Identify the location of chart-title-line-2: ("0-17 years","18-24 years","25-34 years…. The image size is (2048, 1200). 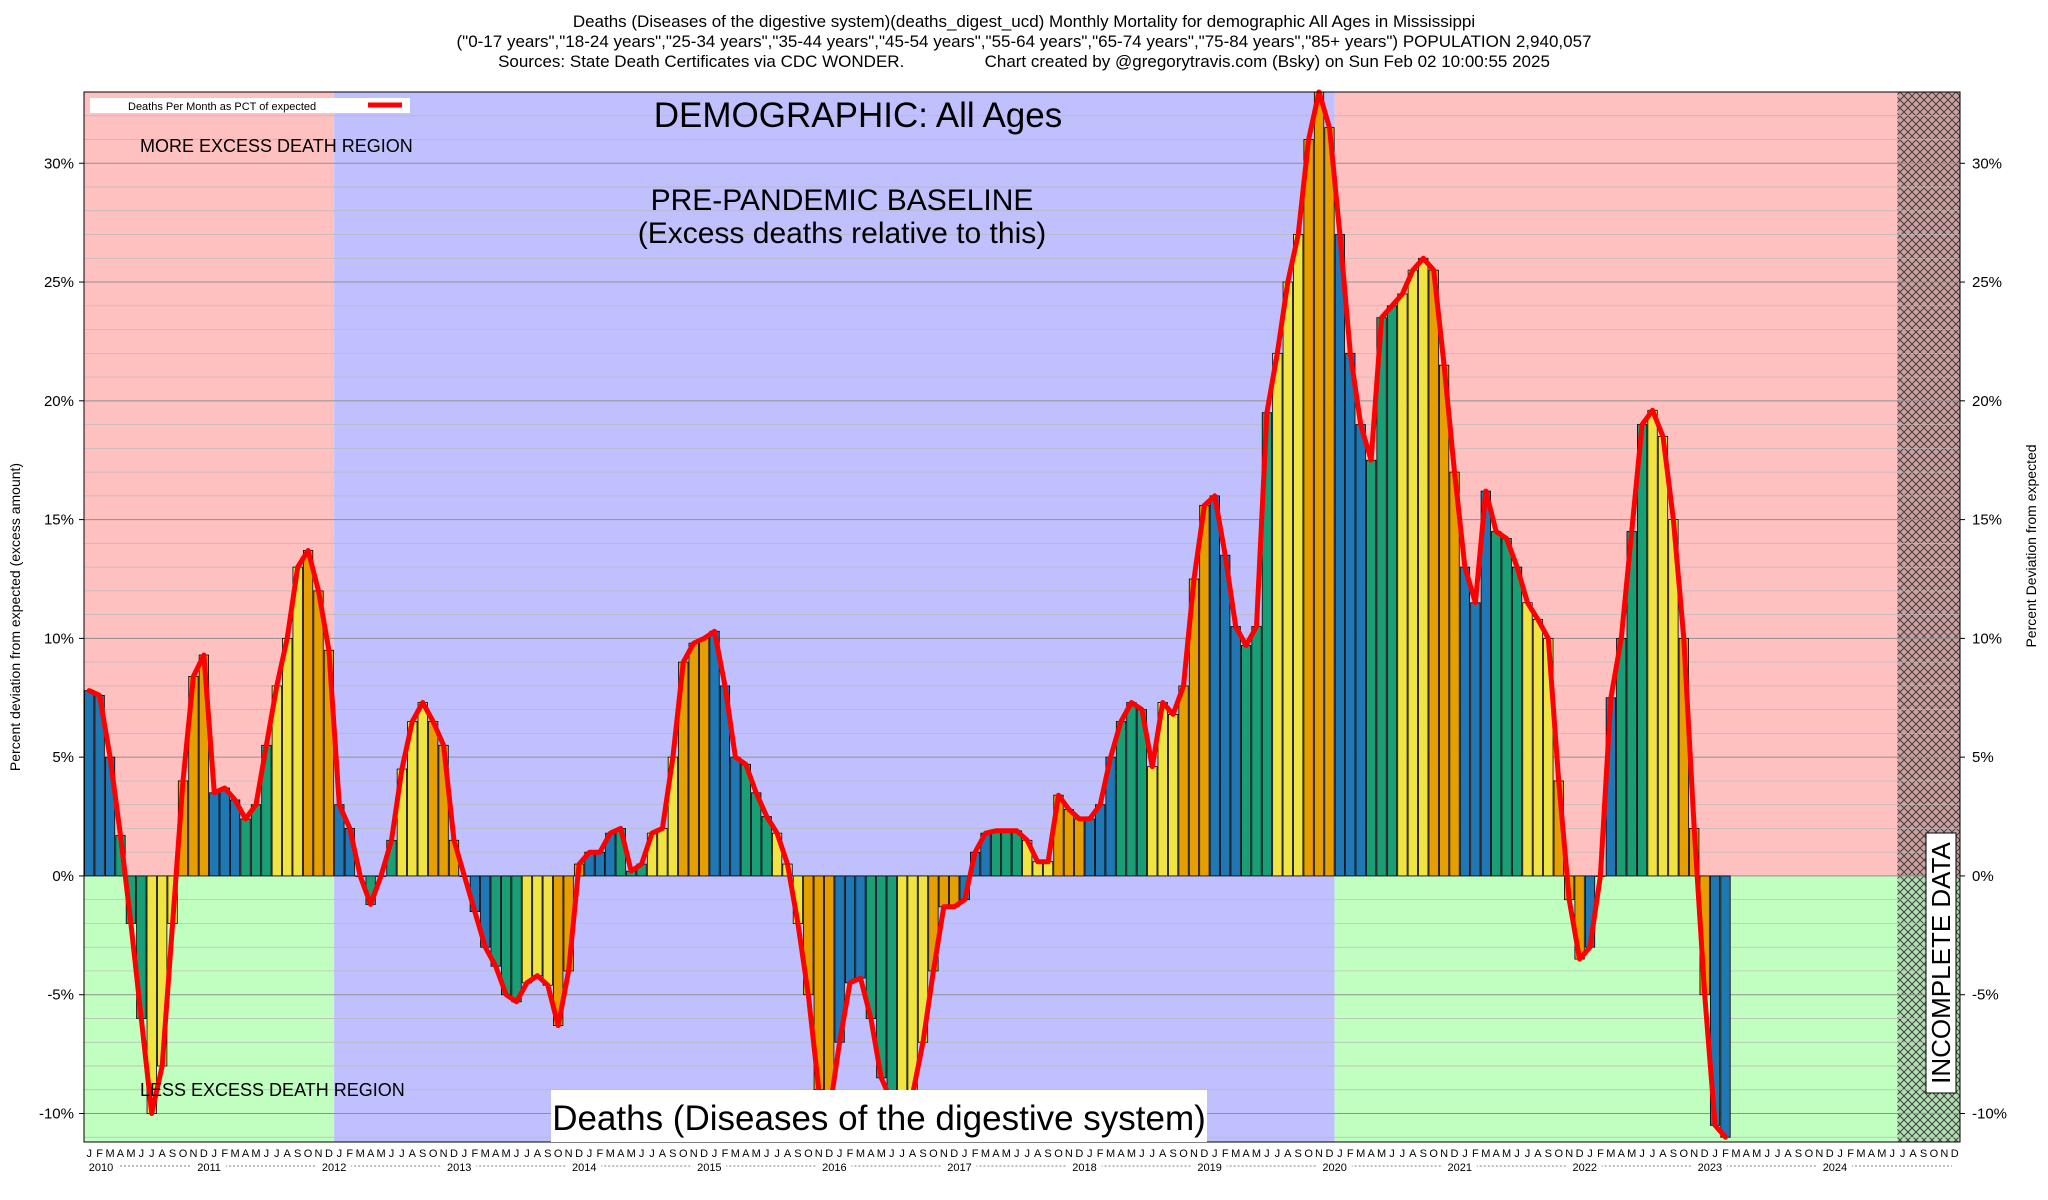
(1024, 41).